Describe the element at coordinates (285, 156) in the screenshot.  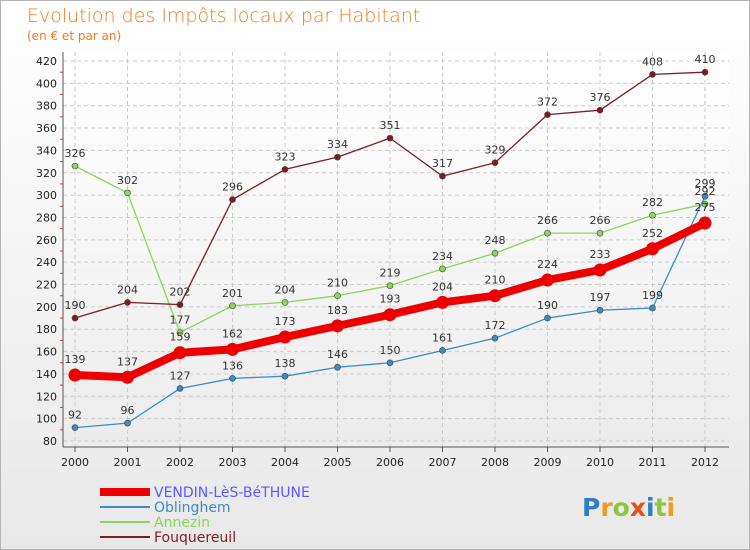
I see `data-label: 323` at that location.